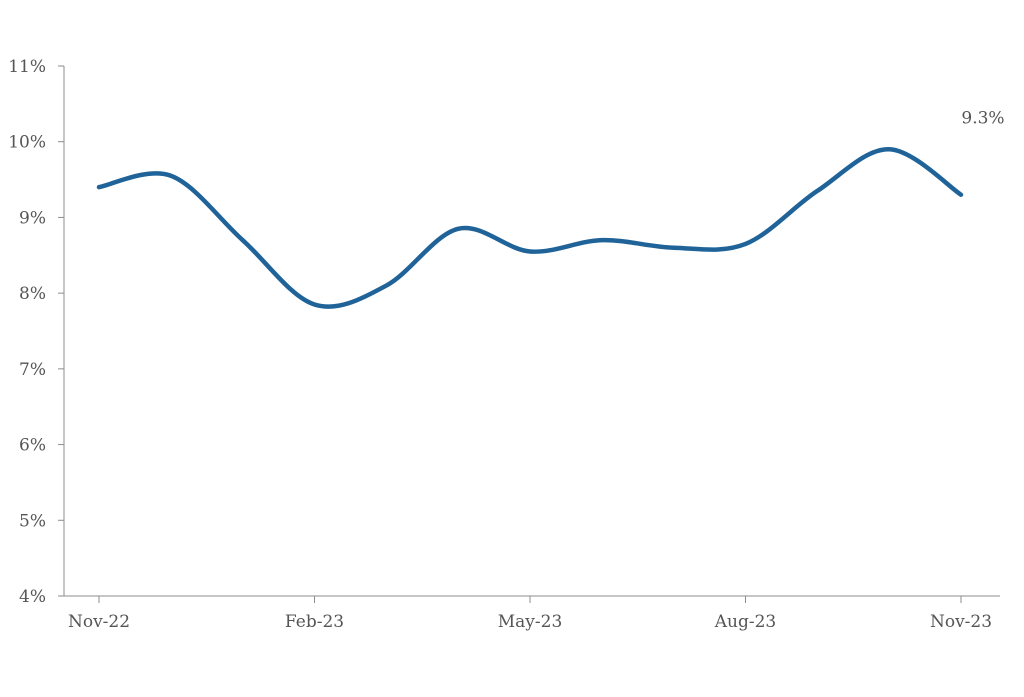 The width and height of the screenshot is (1024, 697). What do you see at coordinates (27, 67) in the screenshot?
I see `y-tick-label: 11%` at bounding box center [27, 67].